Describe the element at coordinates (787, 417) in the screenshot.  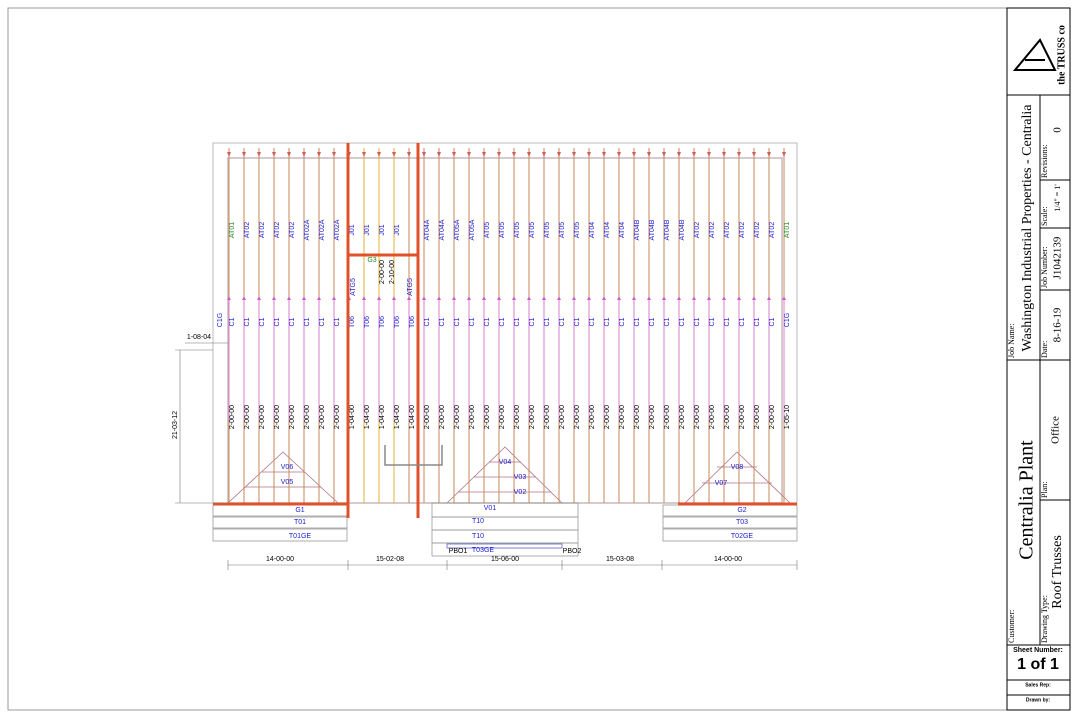
I see `truss-label: 1-05-10` at that location.